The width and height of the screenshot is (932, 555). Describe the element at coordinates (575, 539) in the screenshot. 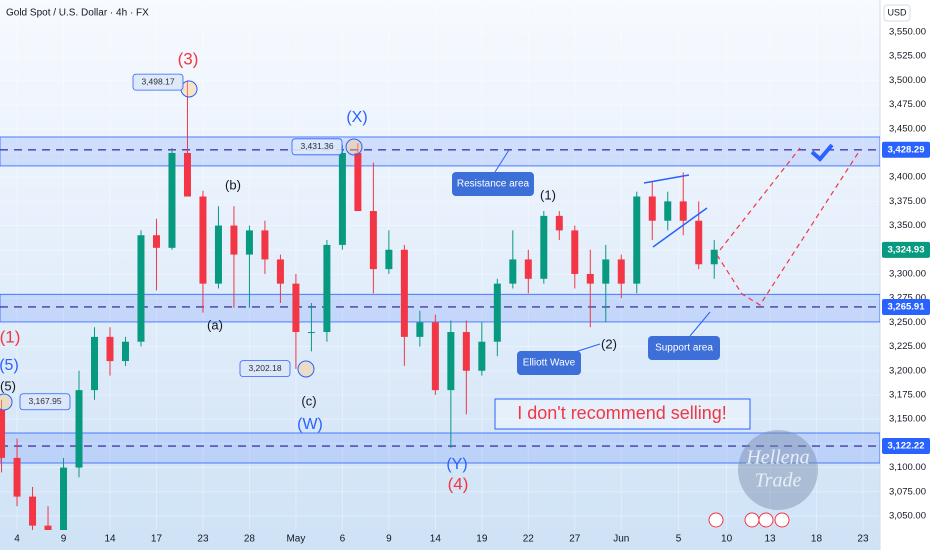

I see `x-tick-label: 27` at that location.